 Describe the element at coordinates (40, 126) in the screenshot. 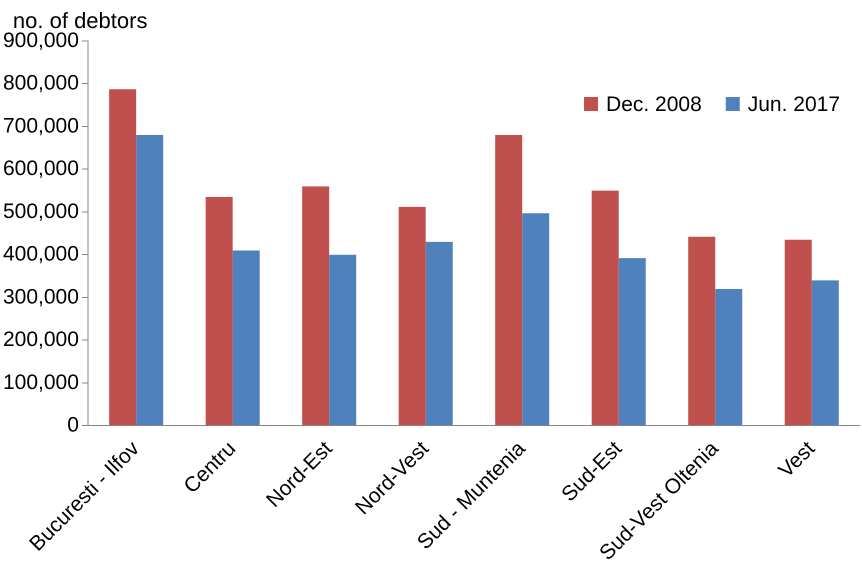

I see `y-tick-label: 700,000` at that location.